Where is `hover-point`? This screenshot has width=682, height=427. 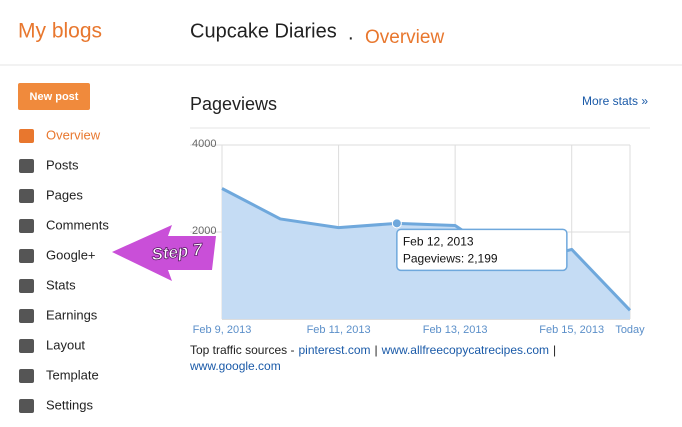
hover-point is located at coordinates (396, 223).